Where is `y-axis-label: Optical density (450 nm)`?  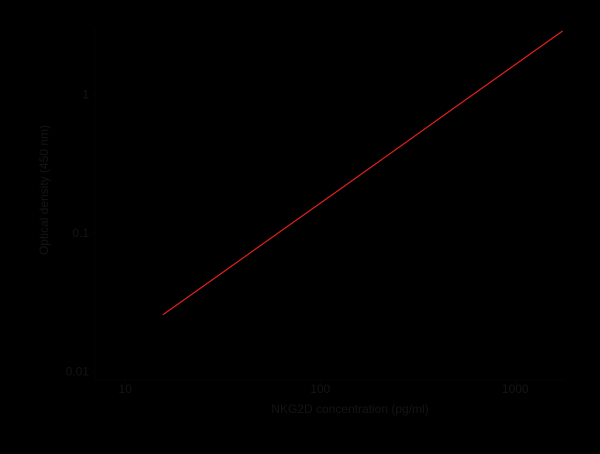
y-axis-label: Optical density (450 nm) is located at coordinates (44, 190).